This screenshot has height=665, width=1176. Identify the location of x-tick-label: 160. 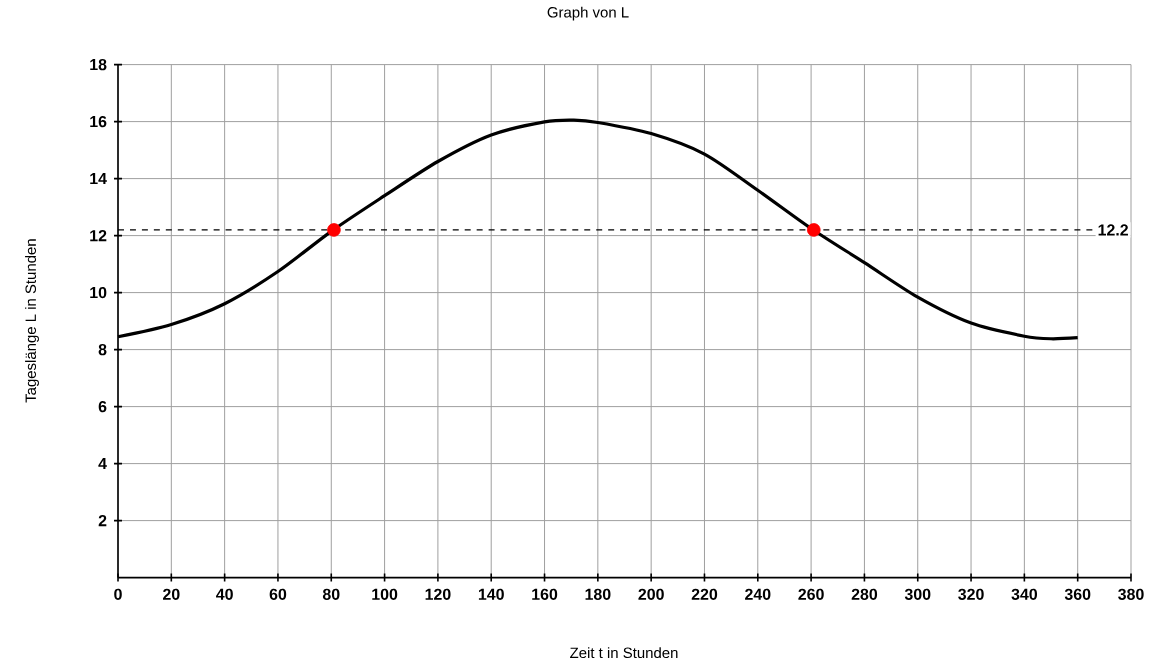
(545, 594).